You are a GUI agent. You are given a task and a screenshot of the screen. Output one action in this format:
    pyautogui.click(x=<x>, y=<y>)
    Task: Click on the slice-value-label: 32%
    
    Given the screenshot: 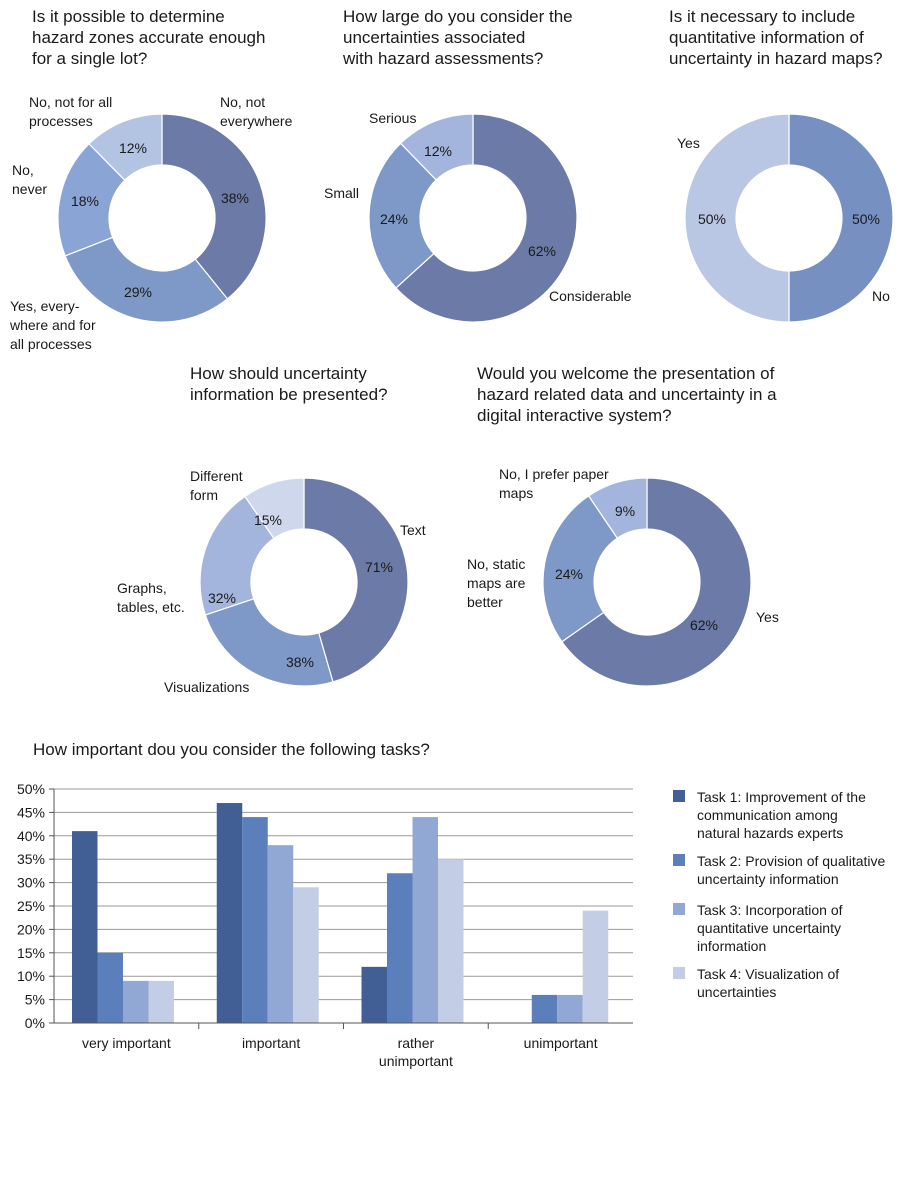 What is the action you would take?
    pyautogui.click(x=222, y=598)
    